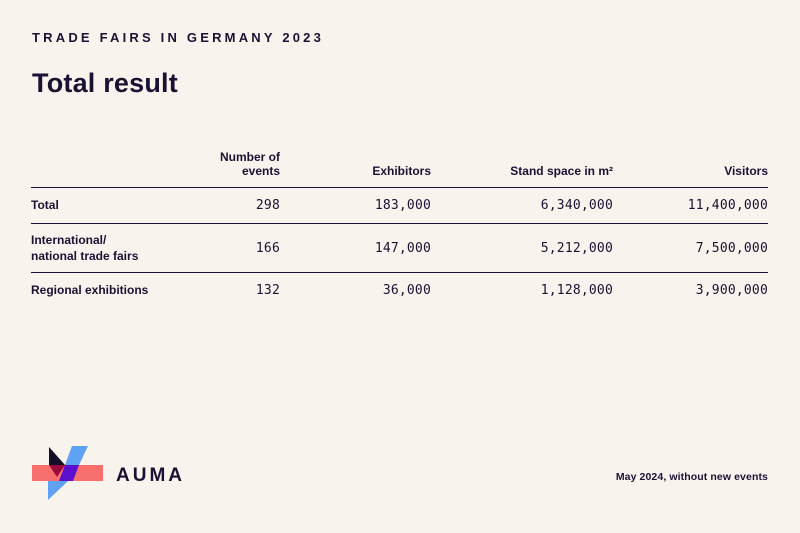 The image size is (800, 533). I want to click on column-header-visitors: Visitors, so click(690, 169).